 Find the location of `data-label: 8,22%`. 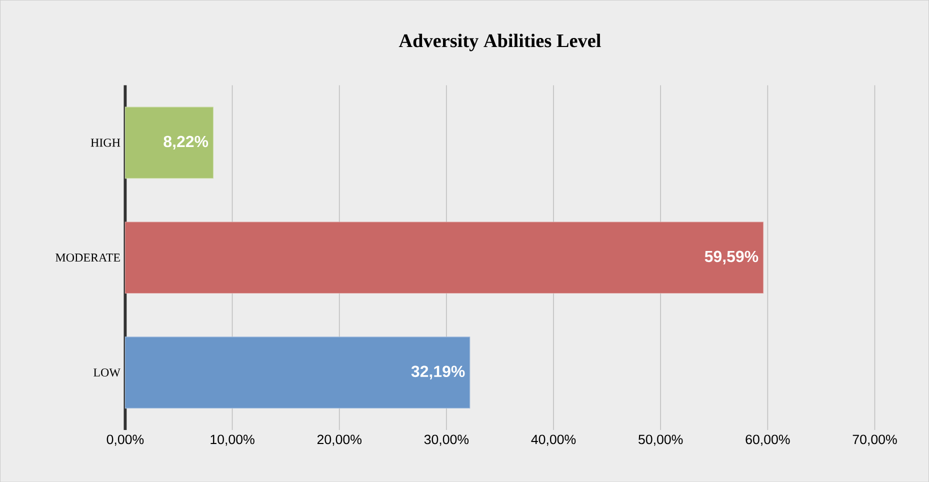

data-label: 8,22% is located at coordinates (186, 143).